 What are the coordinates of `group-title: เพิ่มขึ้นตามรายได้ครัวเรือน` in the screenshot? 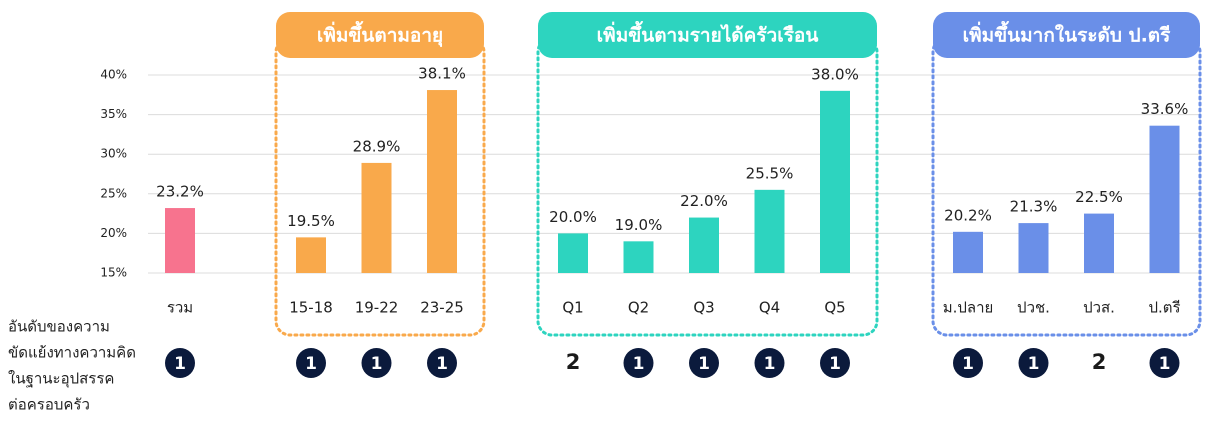 It's located at (708, 34).